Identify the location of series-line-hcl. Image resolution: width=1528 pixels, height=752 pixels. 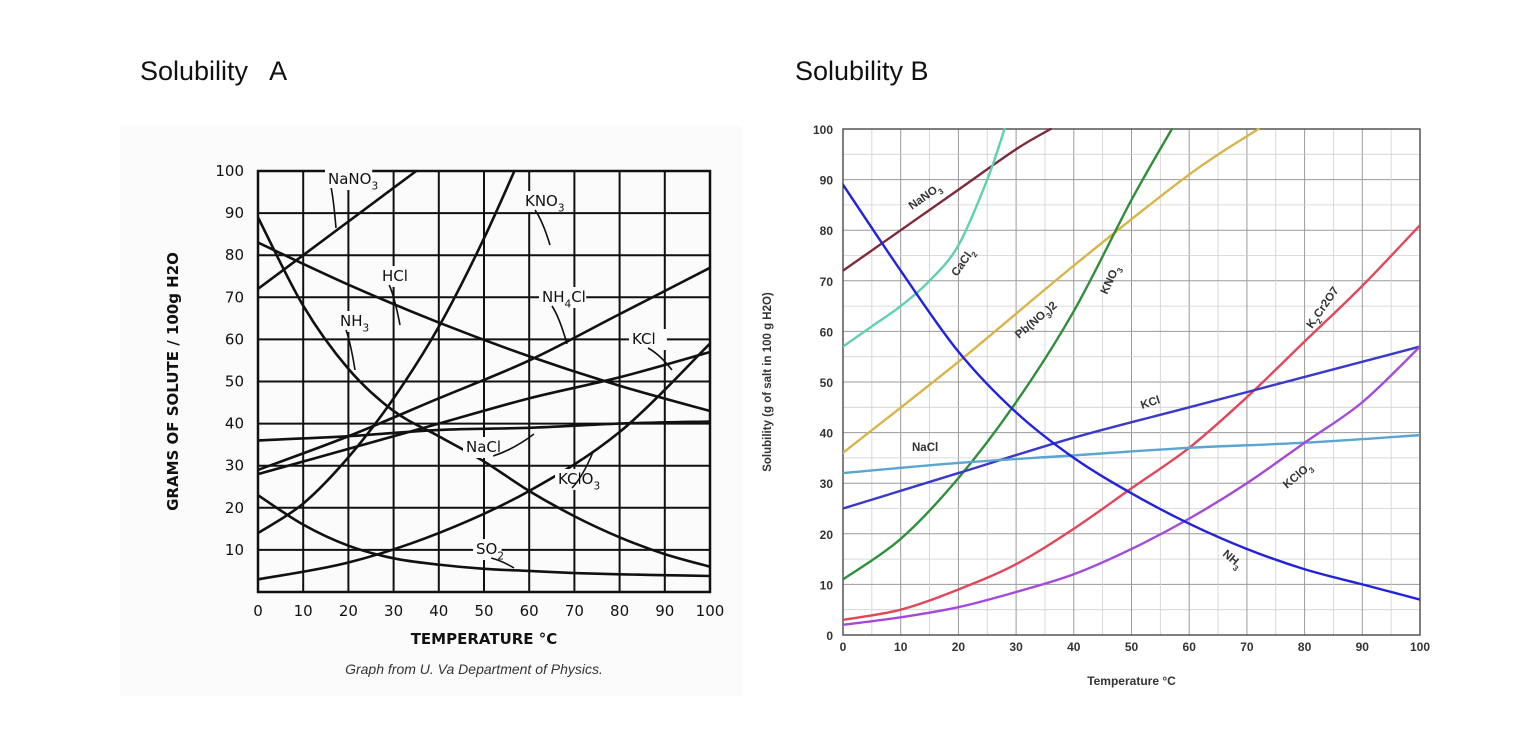
(484, 327).